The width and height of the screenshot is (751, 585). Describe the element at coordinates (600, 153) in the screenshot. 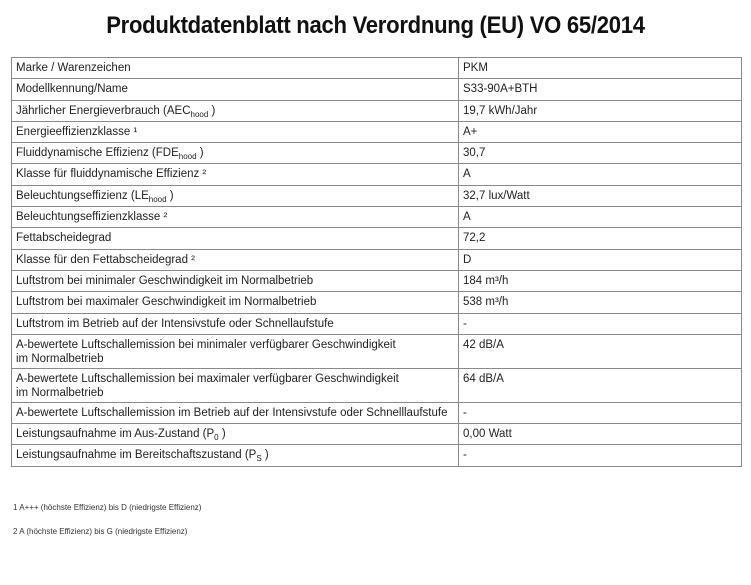

I see `row-value: 30,7` at that location.